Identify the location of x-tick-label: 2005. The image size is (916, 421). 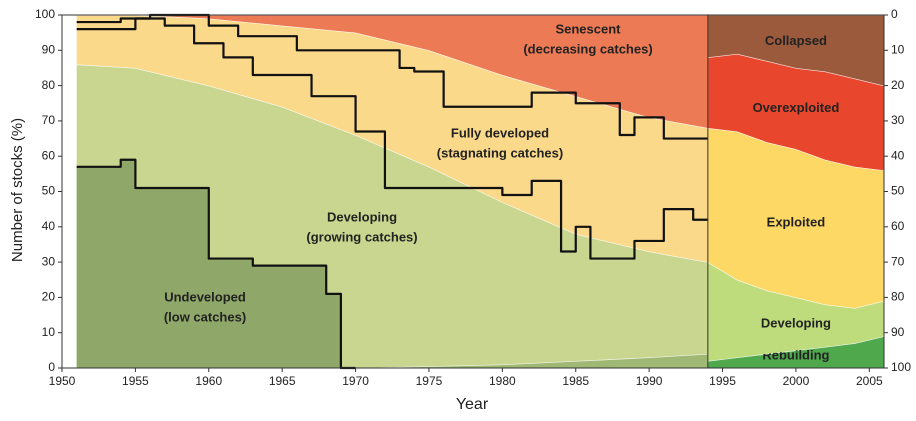
(869, 381).